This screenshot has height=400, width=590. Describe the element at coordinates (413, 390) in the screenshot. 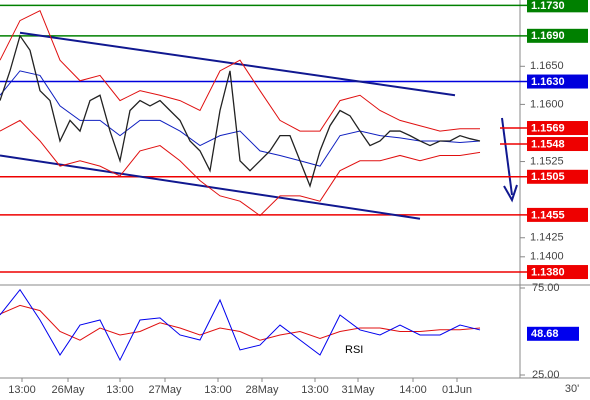

I see `x-tick-label: 14:00` at that location.